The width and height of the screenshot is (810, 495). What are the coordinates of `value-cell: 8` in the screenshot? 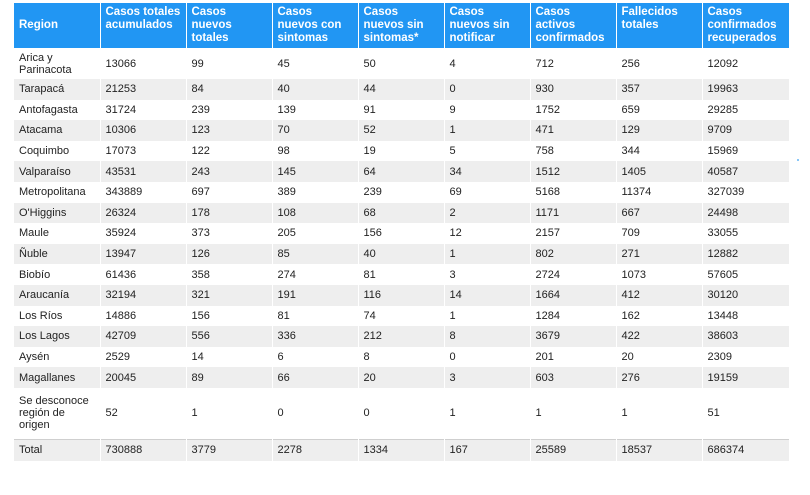 It's located at (401, 357).